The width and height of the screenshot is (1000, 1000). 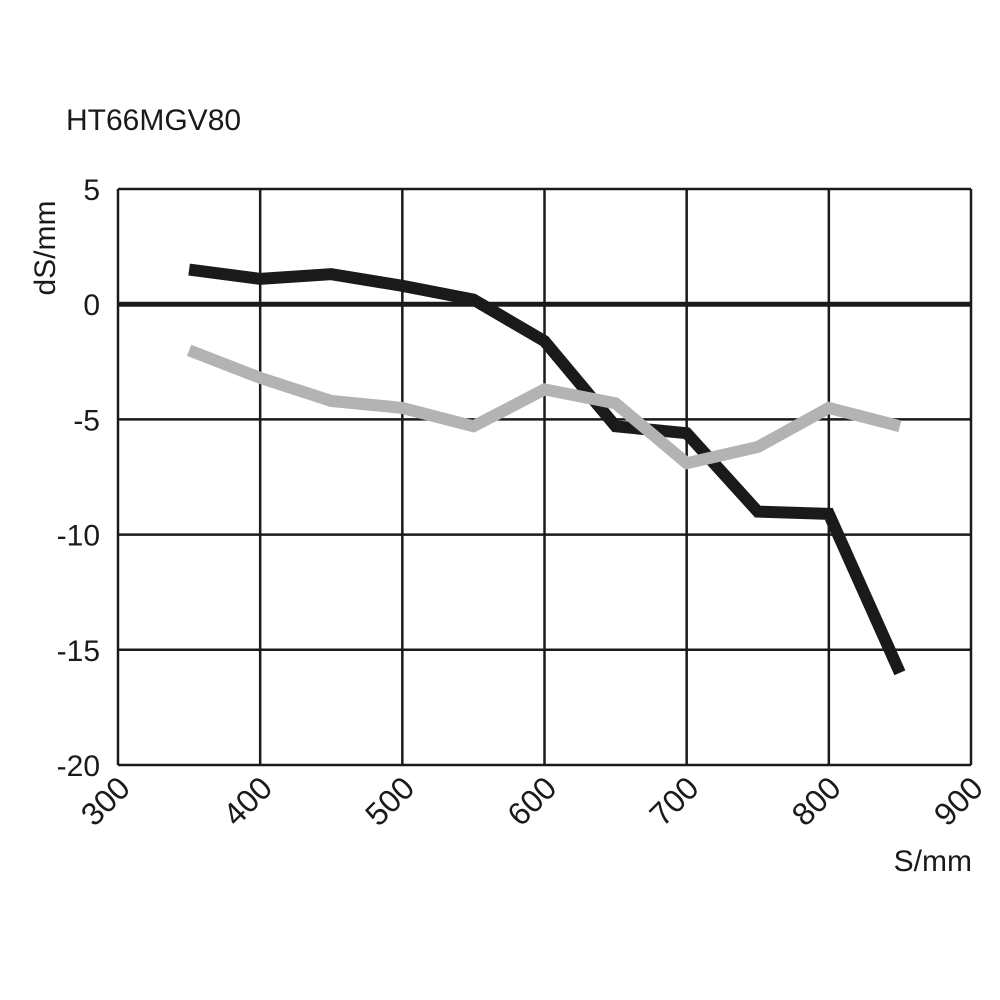 What do you see at coordinates (673, 800) in the screenshot?
I see `x-tick-label-700: 700` at bounding box center [673, 800].